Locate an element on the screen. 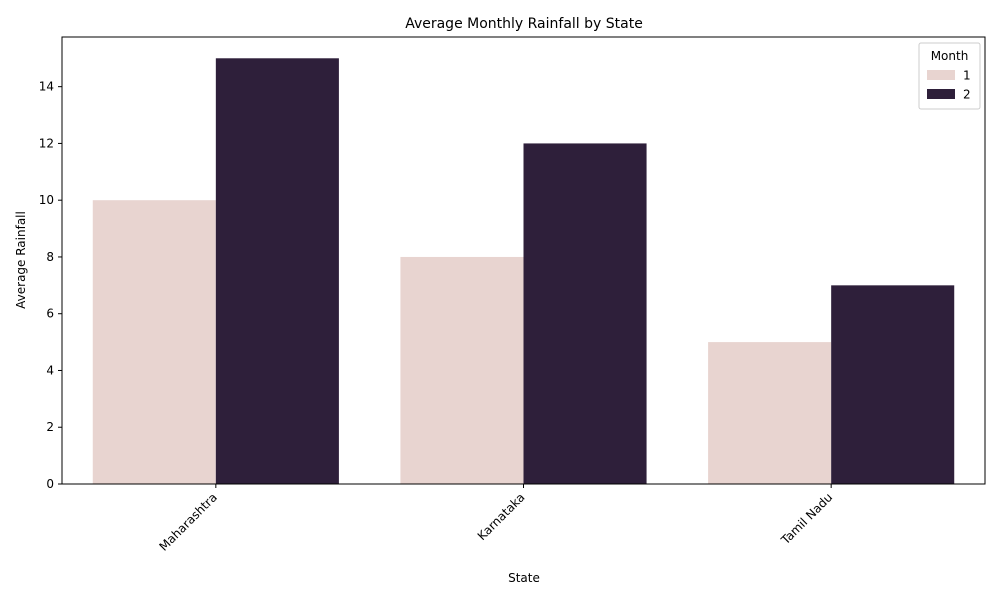 The image size is (1000, 600). x-tick-label: Karnataka is located at coordinates (501, 516).